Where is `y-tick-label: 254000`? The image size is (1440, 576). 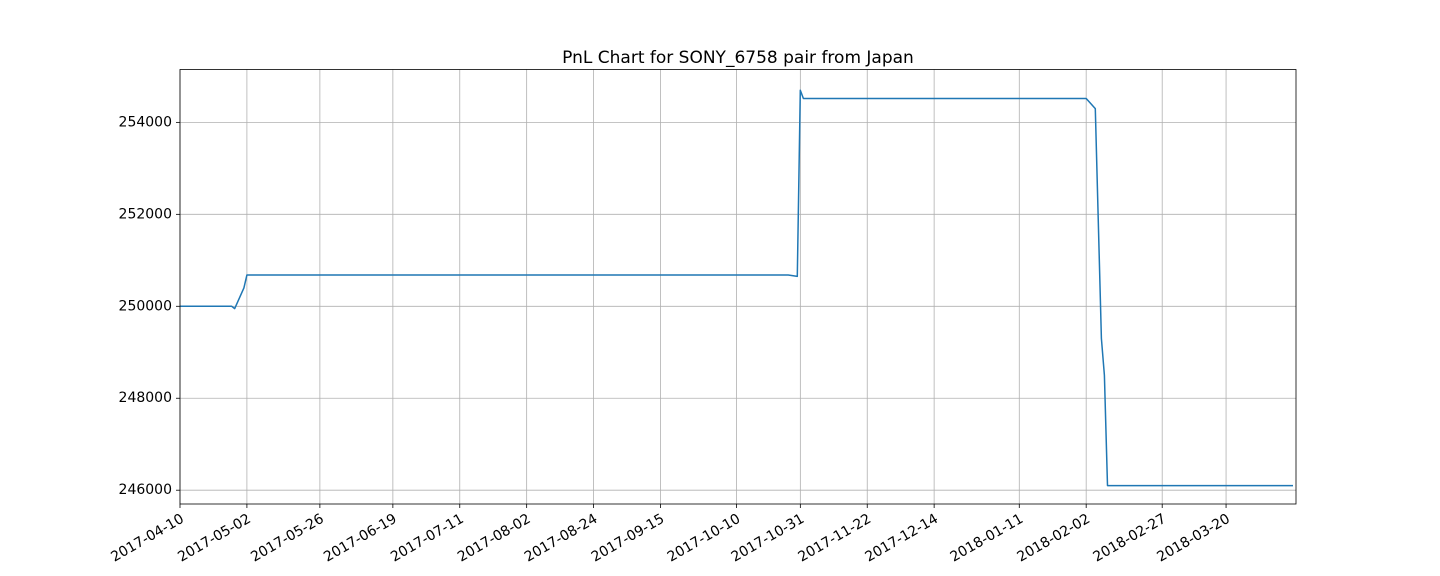
y-tick-label: 254000 is located at coordinates (145, 122).